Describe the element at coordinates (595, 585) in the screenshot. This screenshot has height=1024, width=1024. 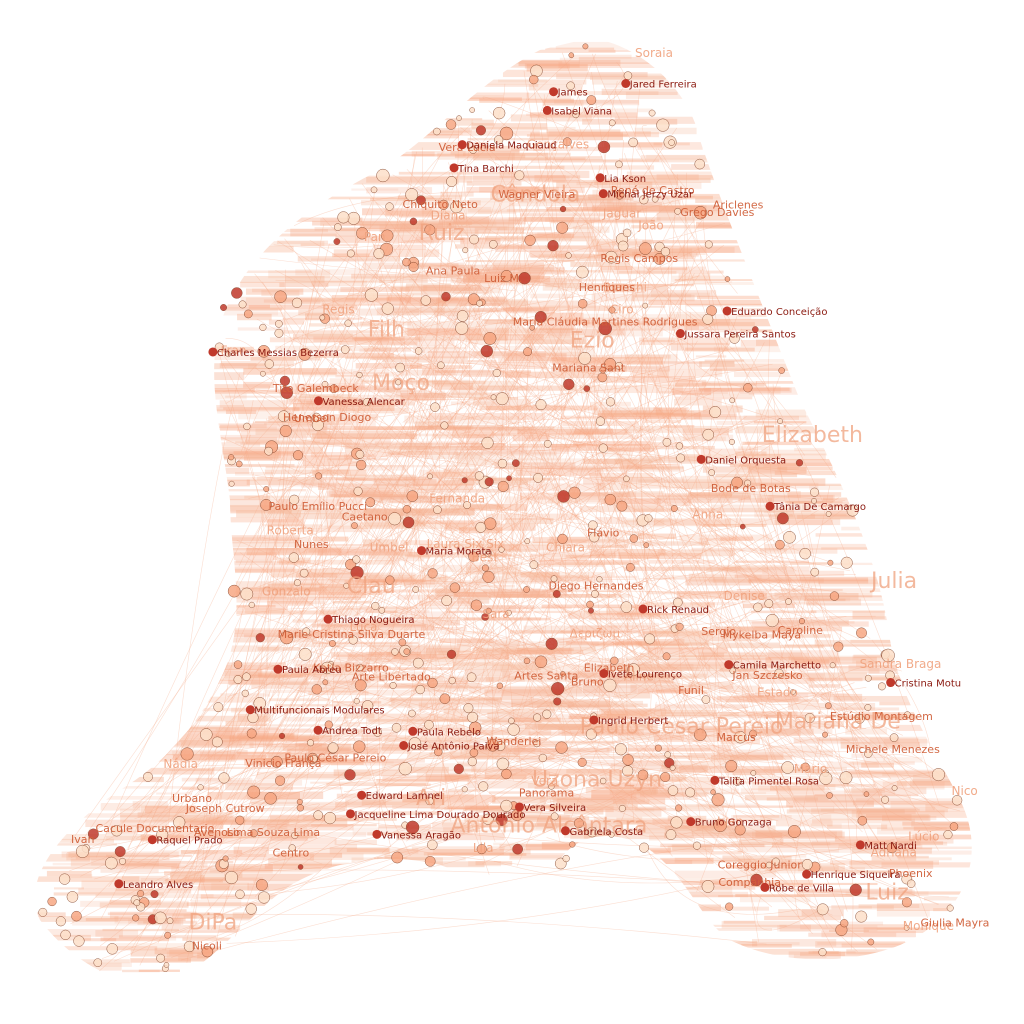
I see `node-label: Diego Hernandes` at that location.